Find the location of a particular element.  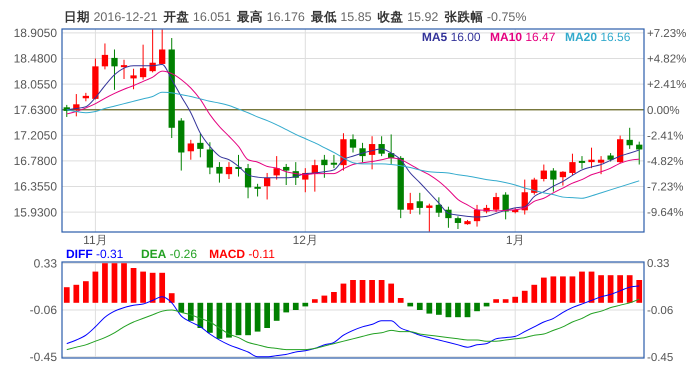

text: 收盘 15.92 is located at coordinates (408, 17).